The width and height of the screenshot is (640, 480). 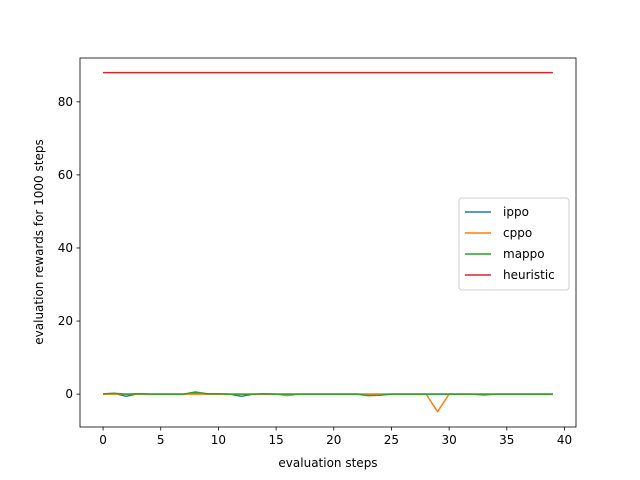 What do you see at coordinates (328, 394) in the screenshot?
I see `series-line-mappo` at bounding box center [328, 394].